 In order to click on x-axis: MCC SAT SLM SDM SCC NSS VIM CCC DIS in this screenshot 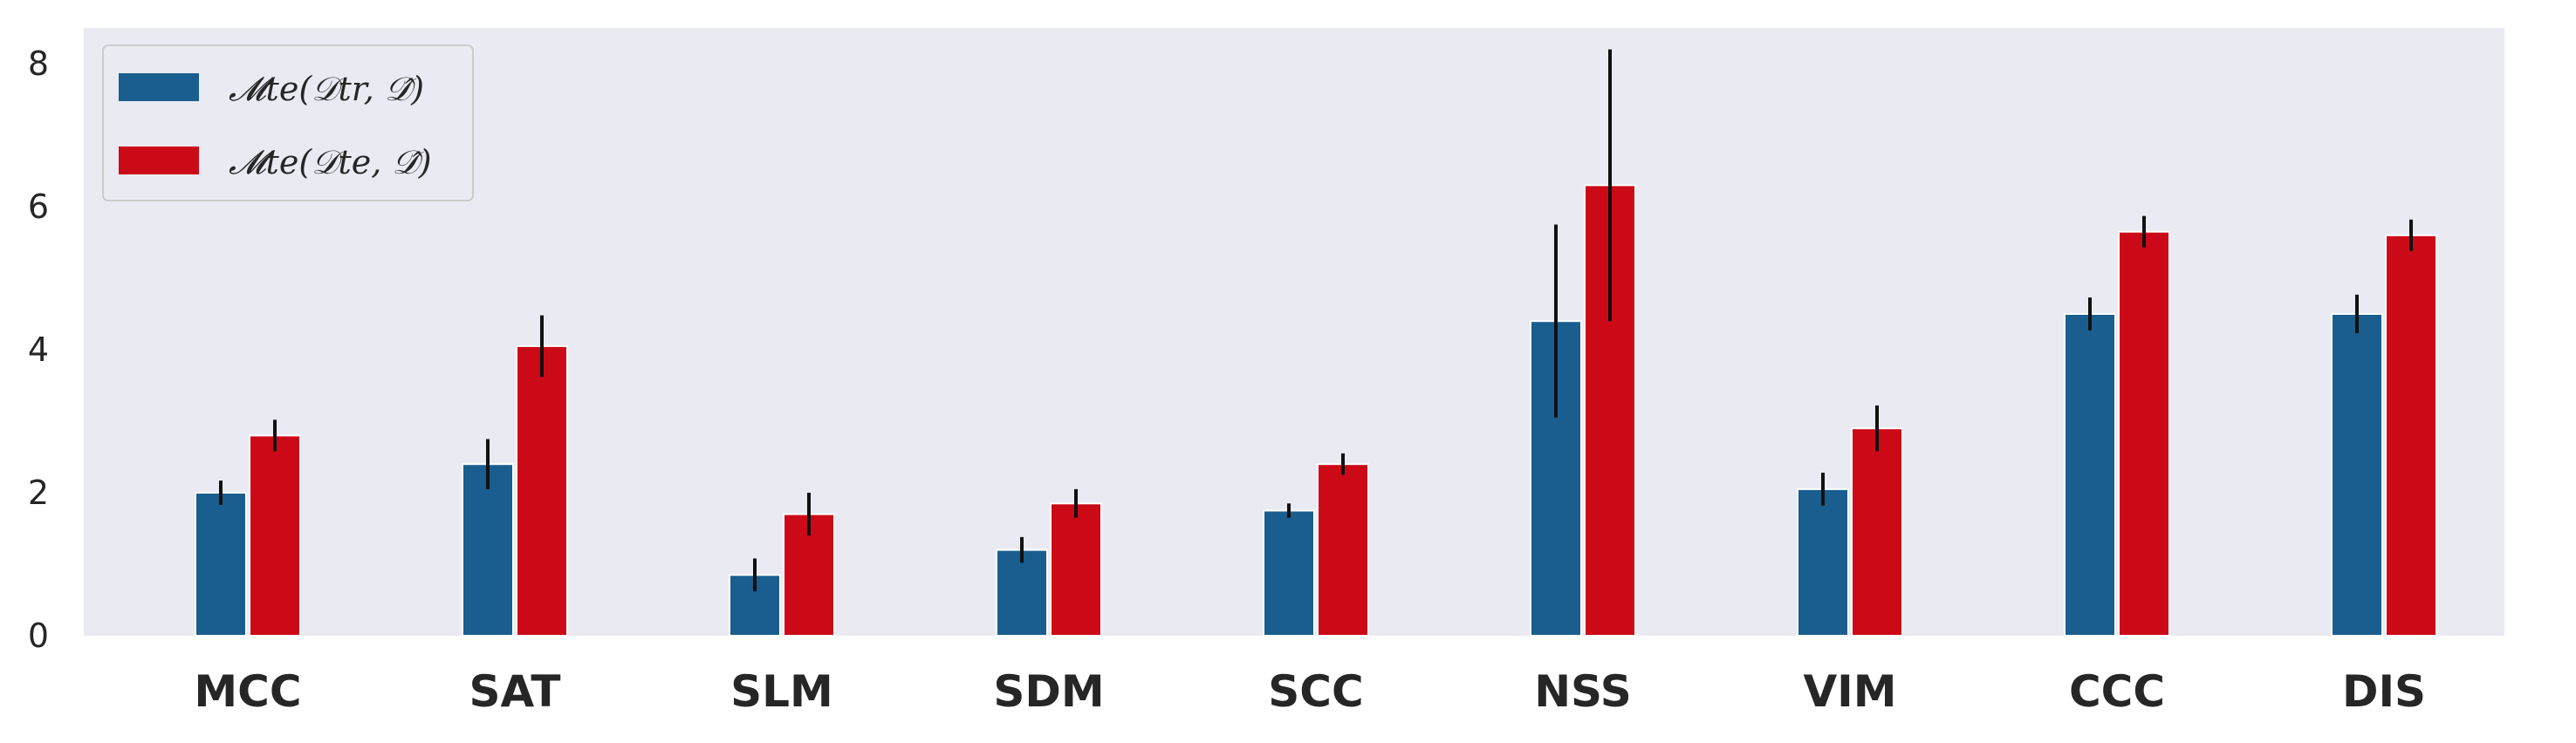, I will do `click(1310, 691)`.